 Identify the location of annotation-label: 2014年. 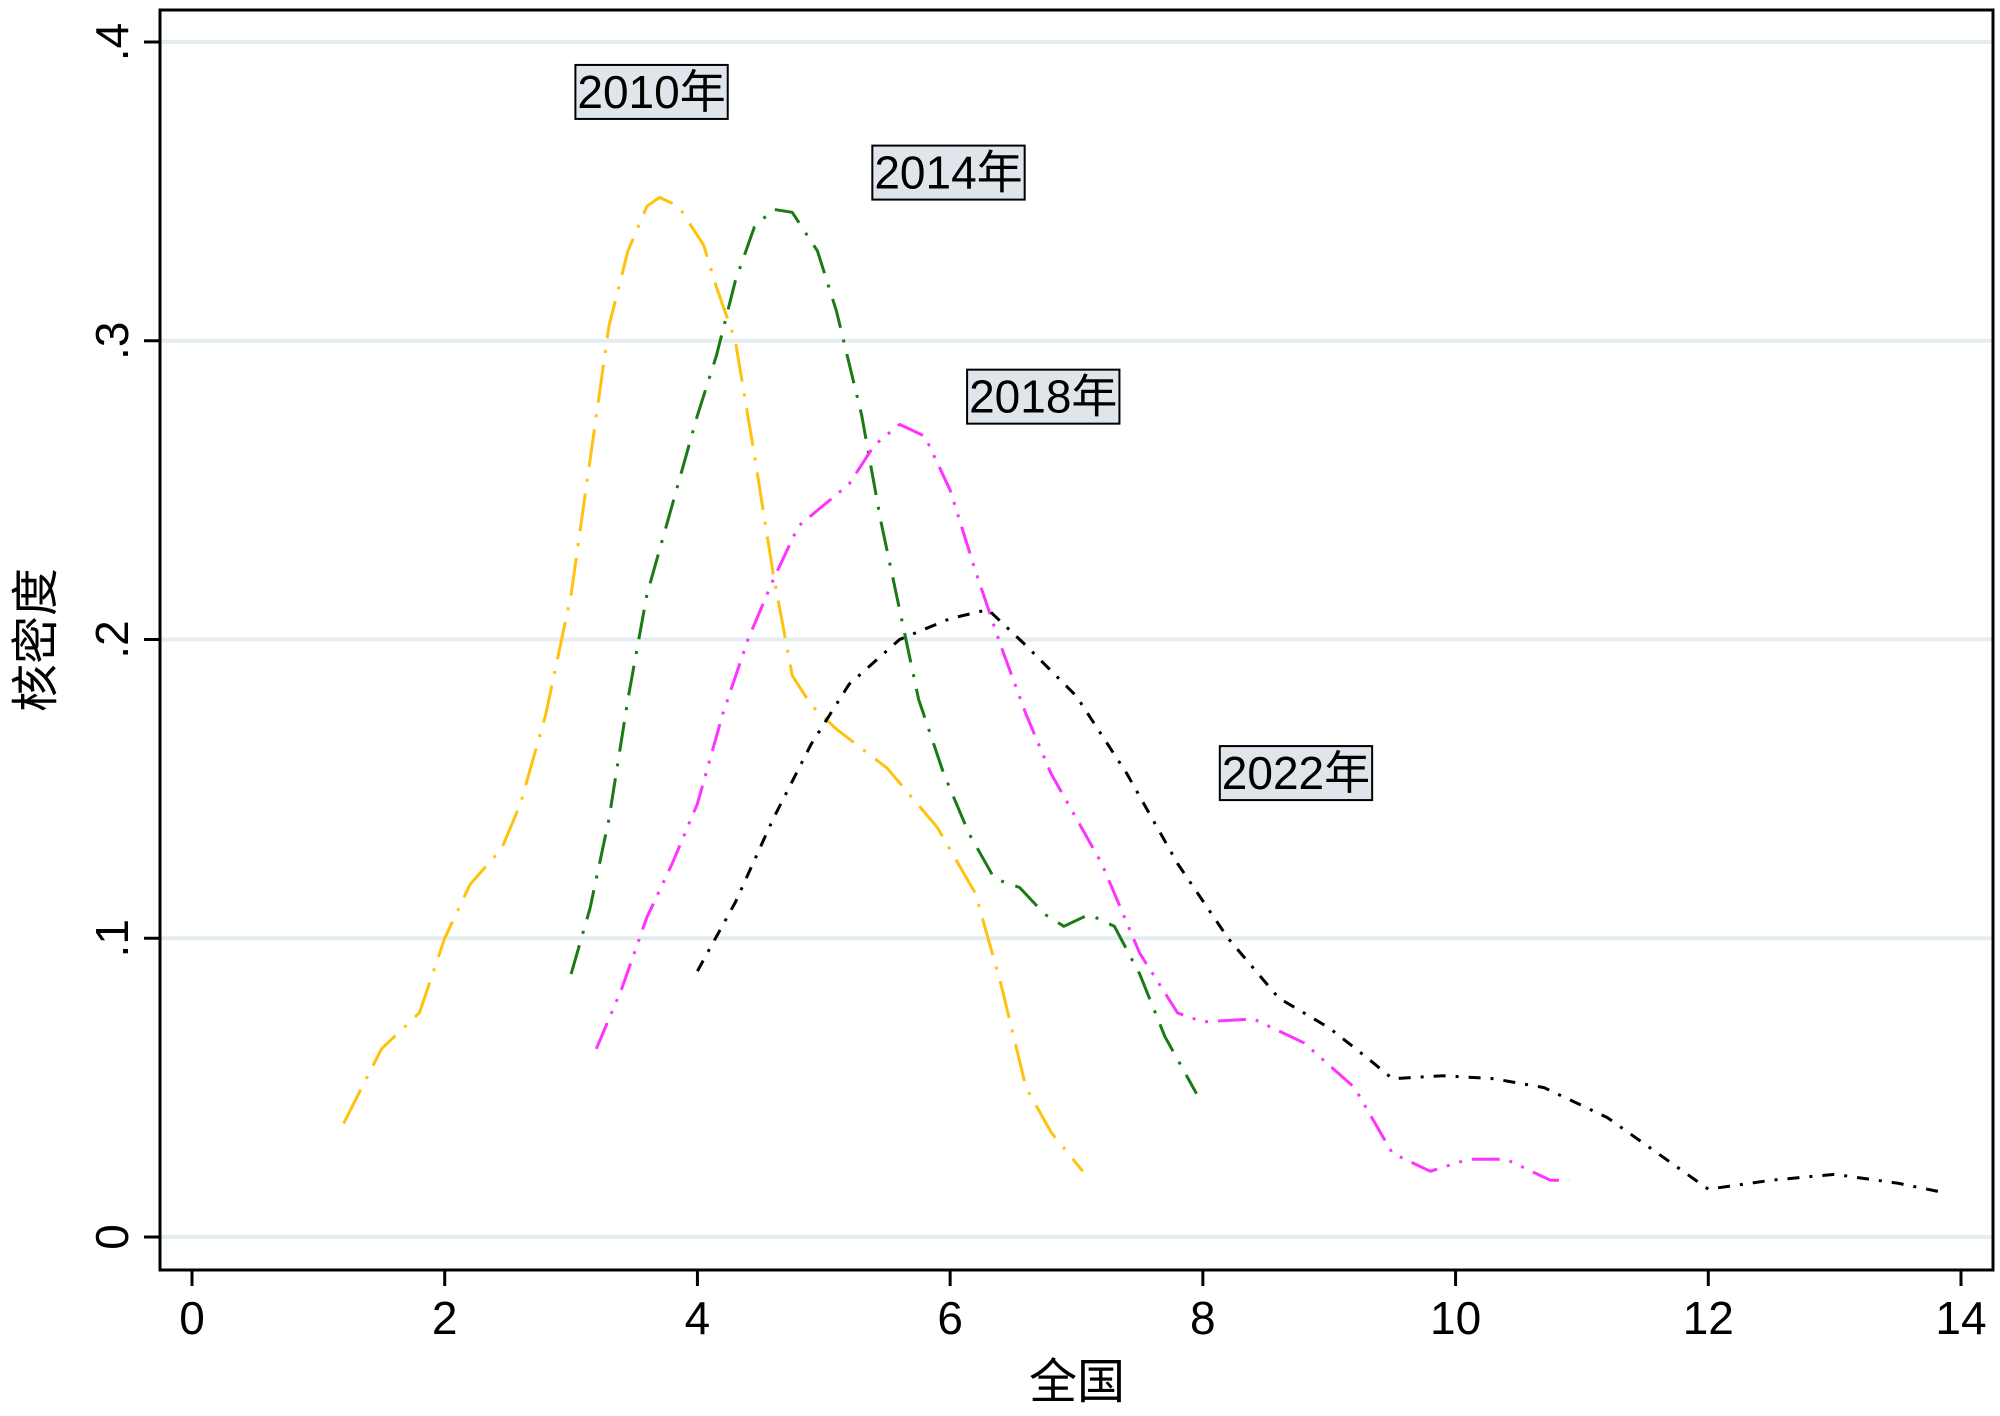
(948, 173).